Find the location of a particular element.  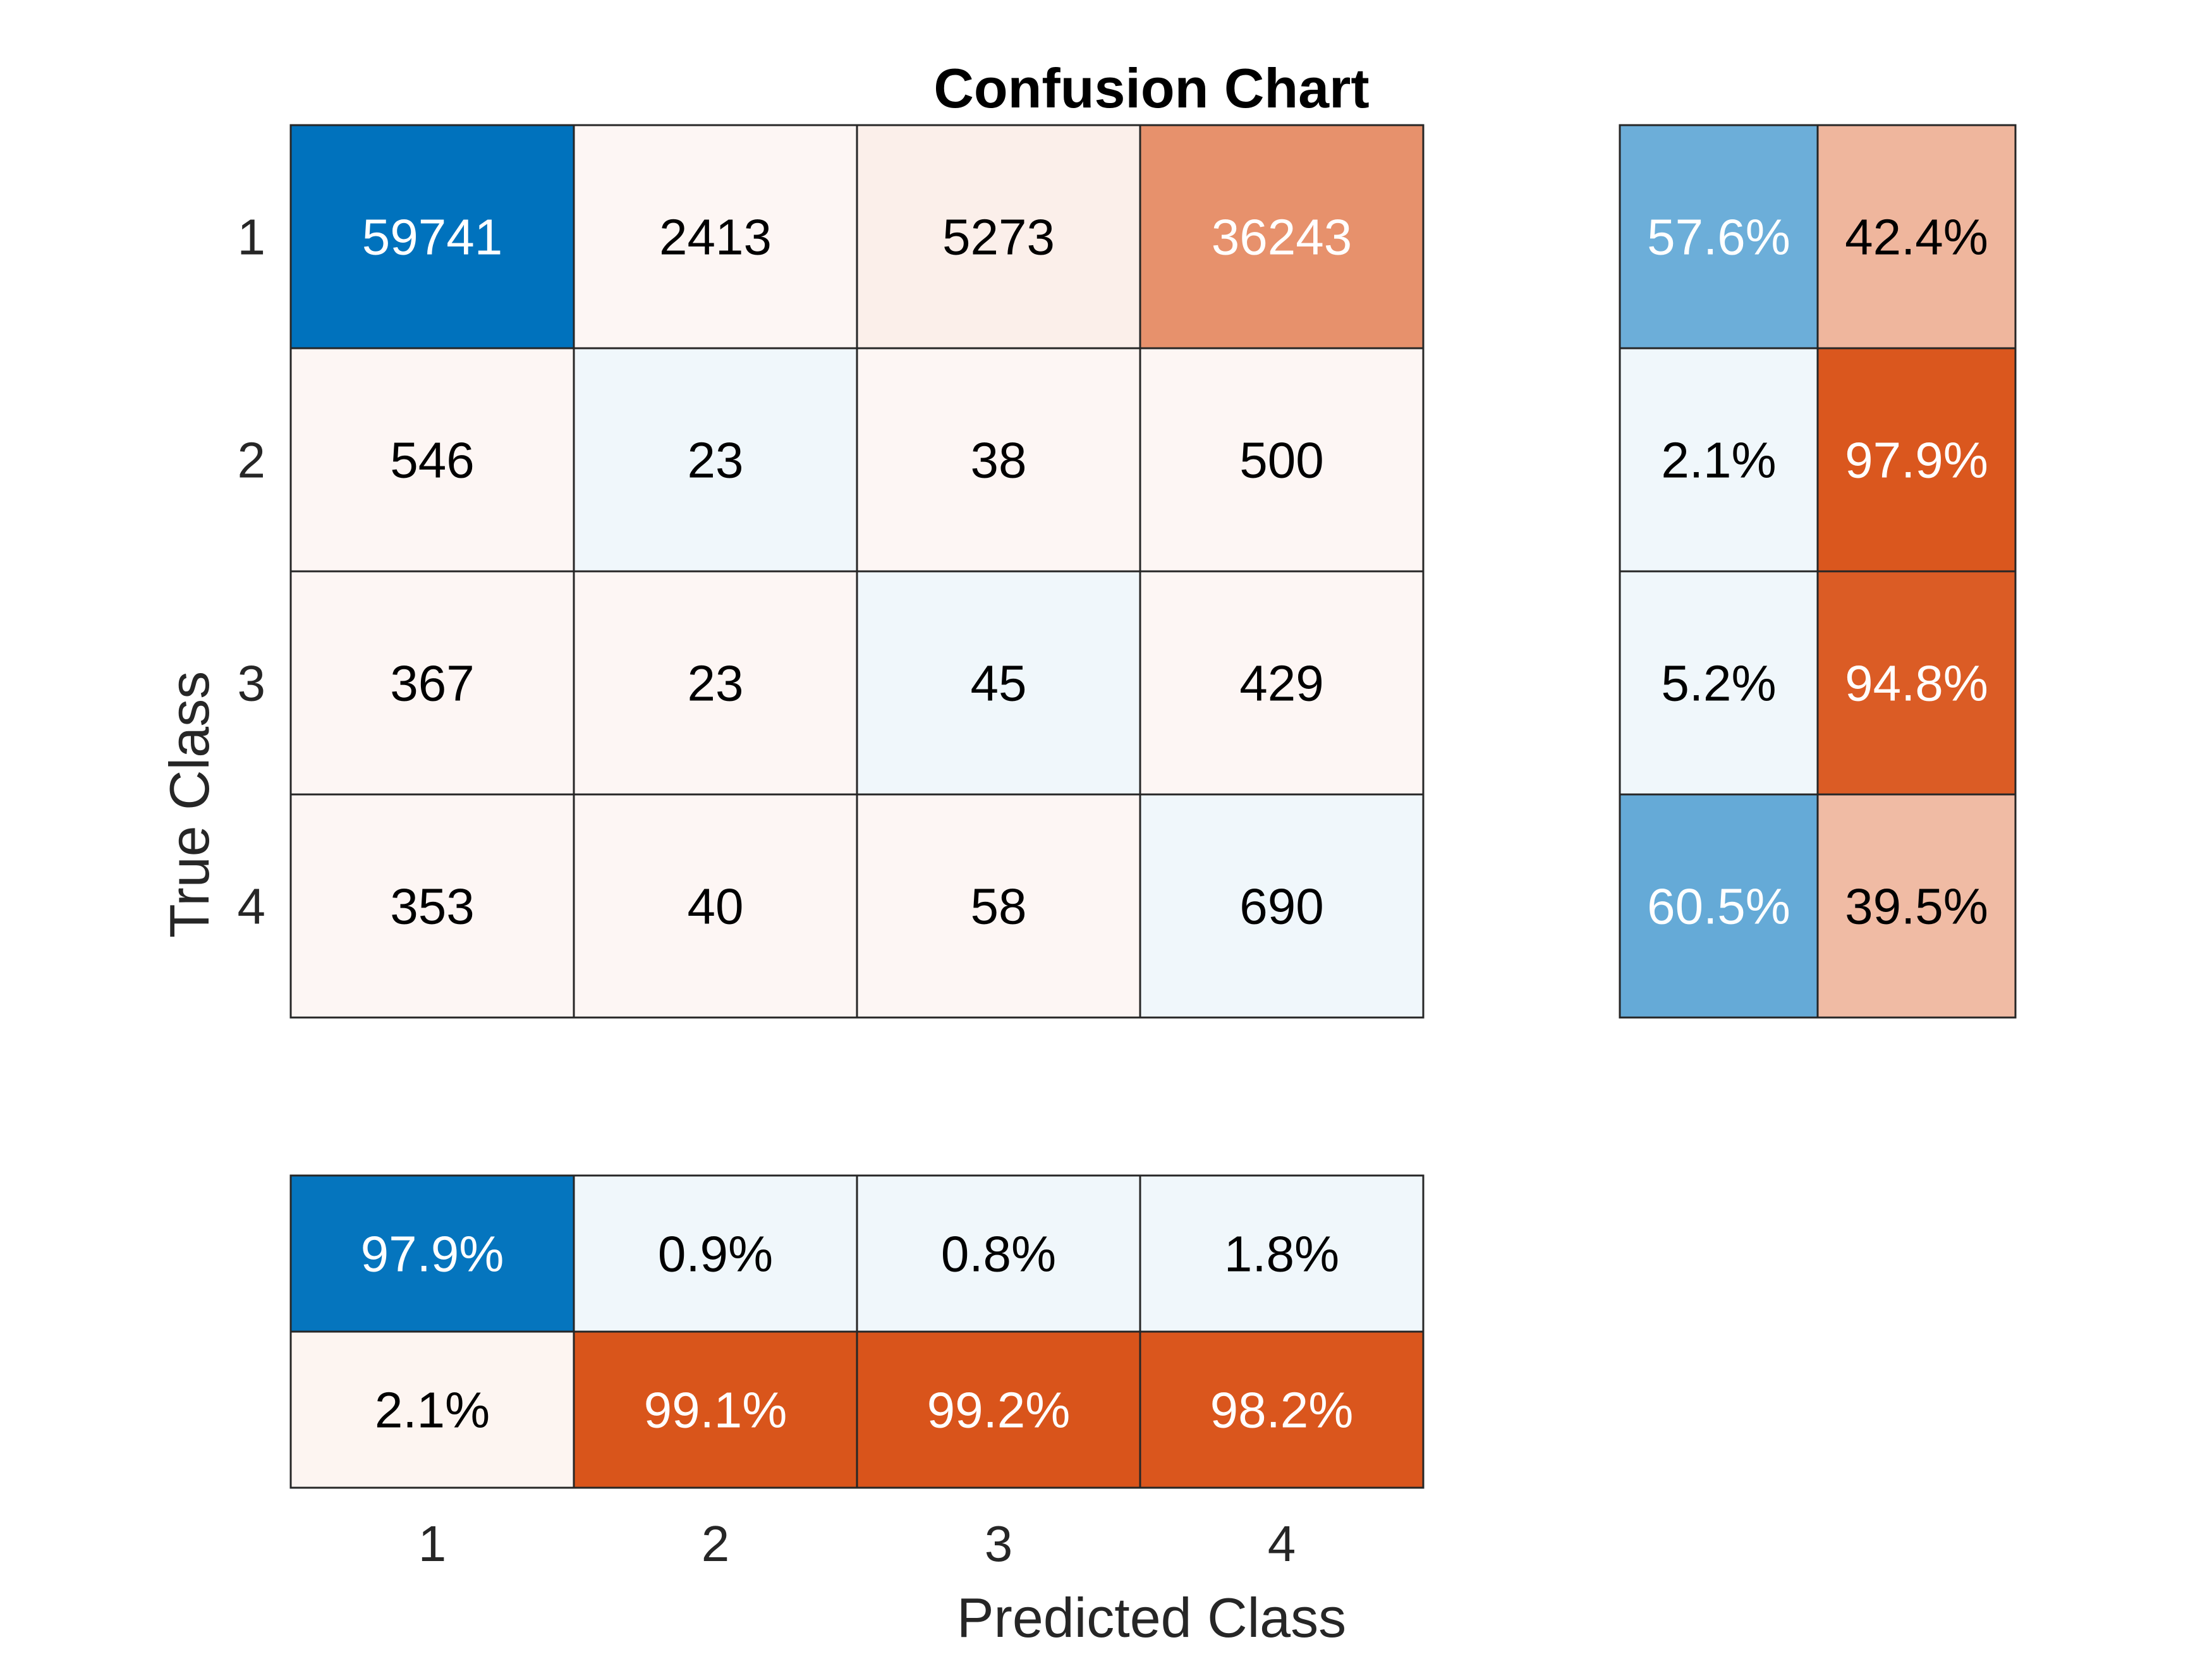

col-summary-correct-2-rect is located at coordinates (715, 1253).